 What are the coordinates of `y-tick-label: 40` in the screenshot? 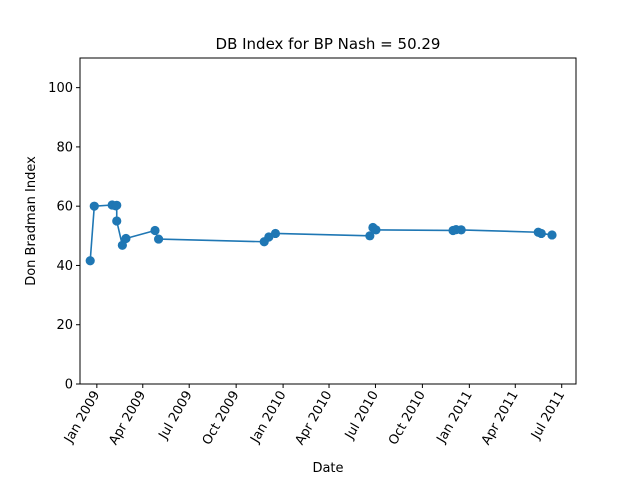 It's located at (64, 266).